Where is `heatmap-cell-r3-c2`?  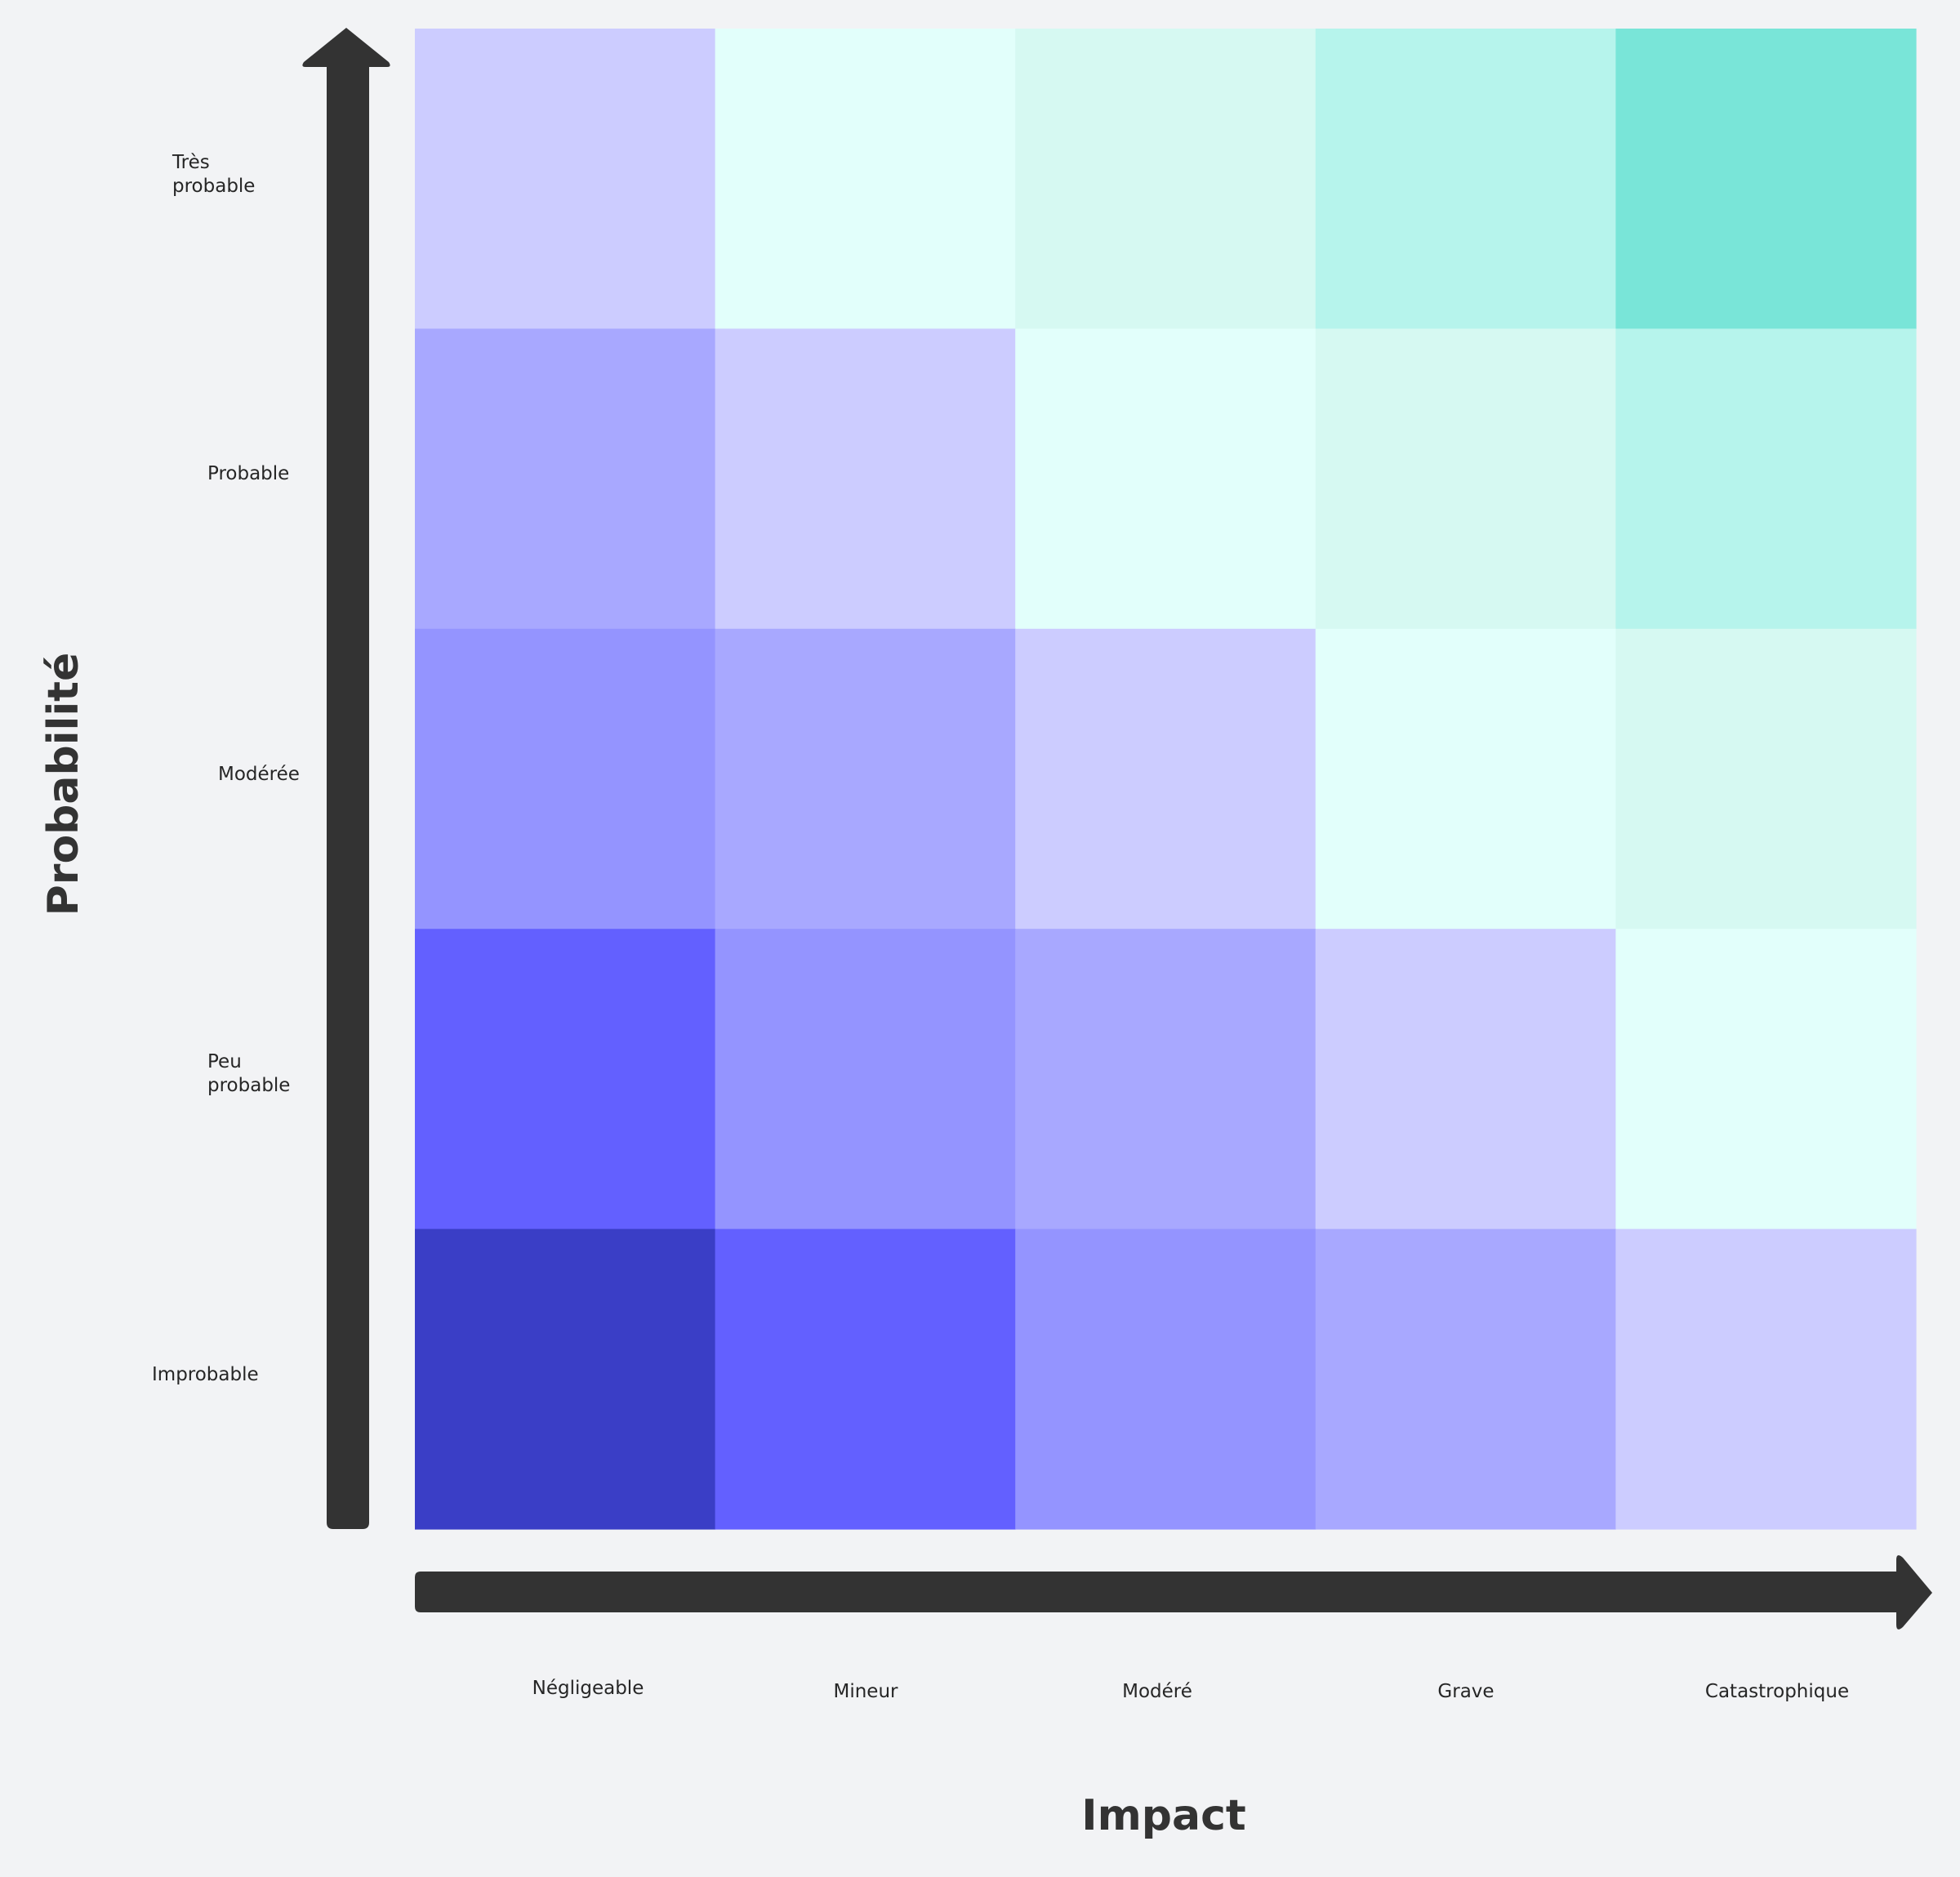
heatmap-cell-r3-c2 is located at coordinates (865, 779).